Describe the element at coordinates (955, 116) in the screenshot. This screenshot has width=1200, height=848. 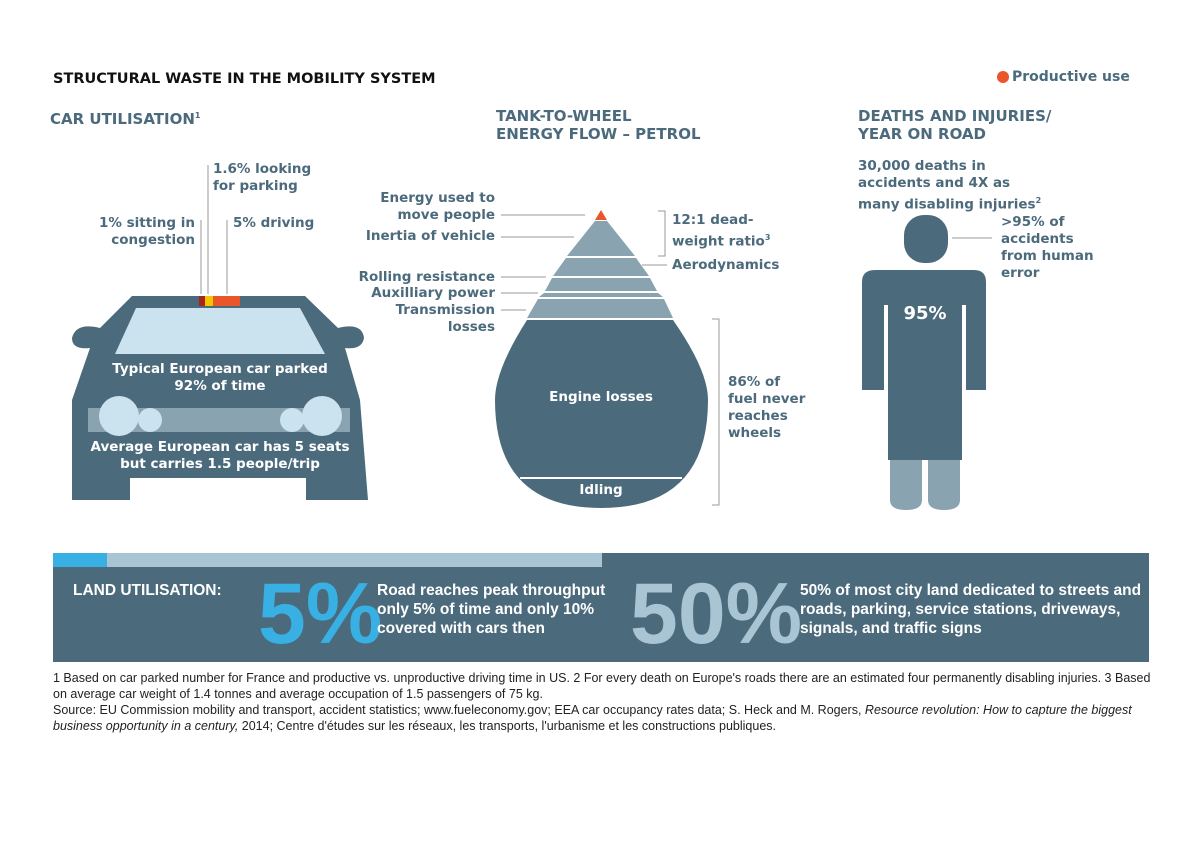
I see `deaths-heading-1: DEATHS AND INJURIES/` at that location.